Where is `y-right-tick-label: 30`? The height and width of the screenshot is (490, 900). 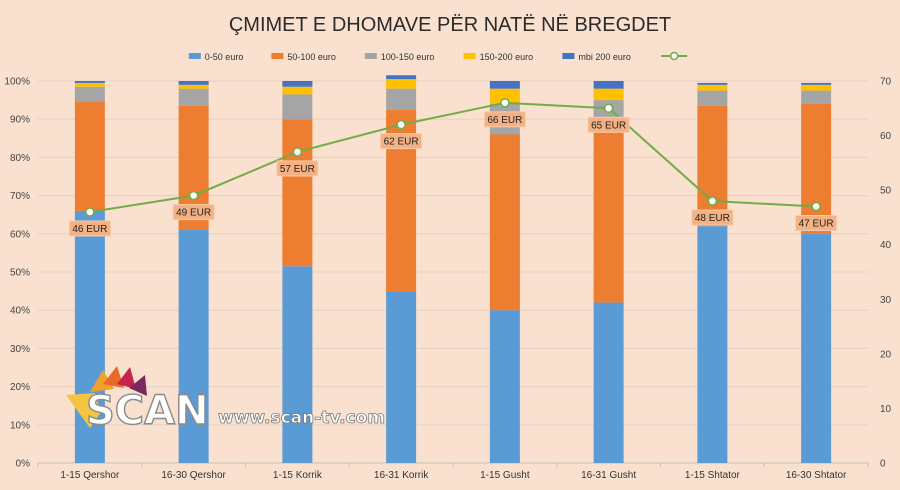
y-right-tick-label: 30 is located at coordinates (886, 300).